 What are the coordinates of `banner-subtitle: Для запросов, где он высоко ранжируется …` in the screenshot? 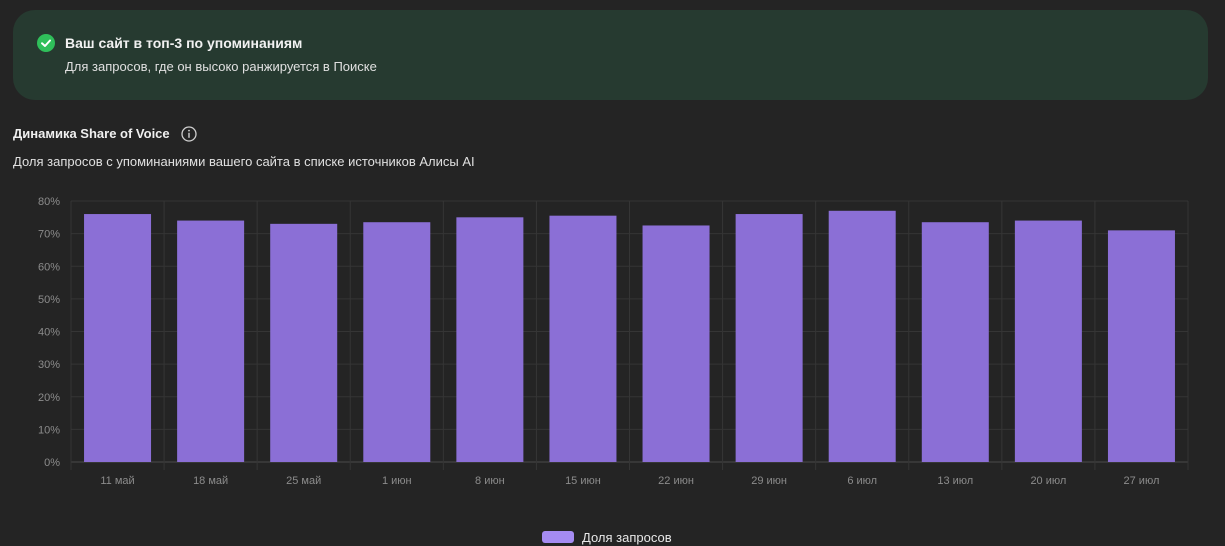 It's located at (221, 66).